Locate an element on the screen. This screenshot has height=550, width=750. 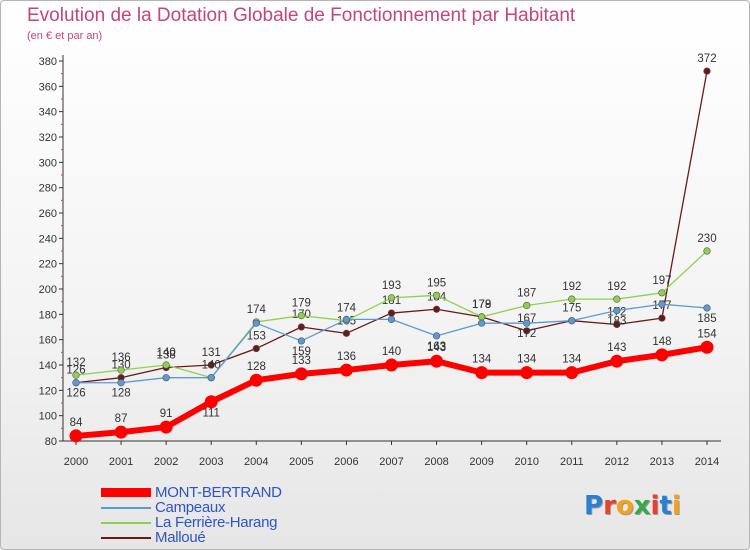
data-label: 197 is located at coordinates (661, 281).